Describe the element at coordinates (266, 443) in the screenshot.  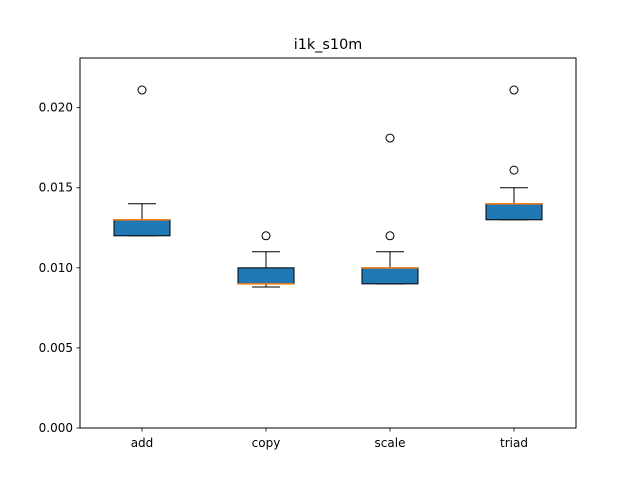
I see `x-tick-label: copy` at that location.